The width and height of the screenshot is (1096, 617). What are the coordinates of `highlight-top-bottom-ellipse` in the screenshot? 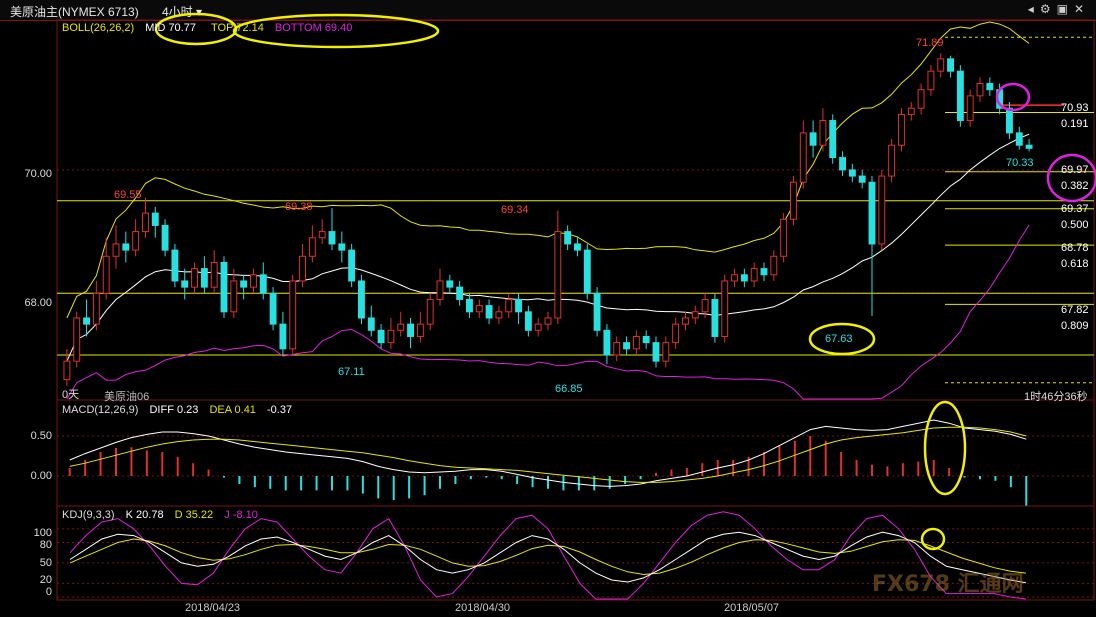 It's located at (336, 31).